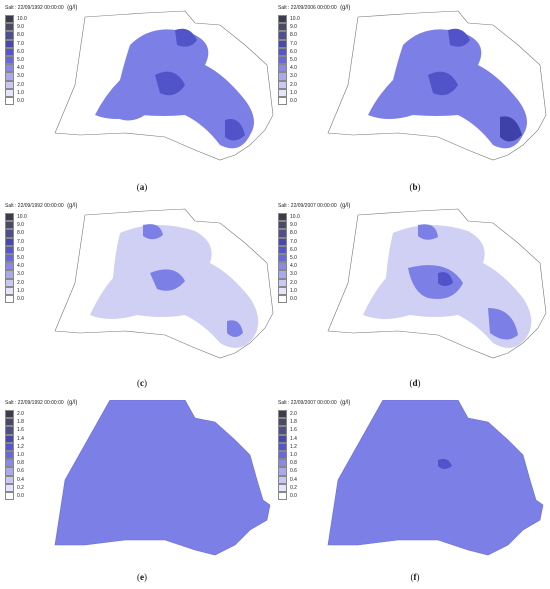 Image resolution: width=550 pixels, height=589 pixels. What do you see at coordinates (142, 577) in the screenshot?
I see `caption-e: (e)` at bounding box center [142, 577].